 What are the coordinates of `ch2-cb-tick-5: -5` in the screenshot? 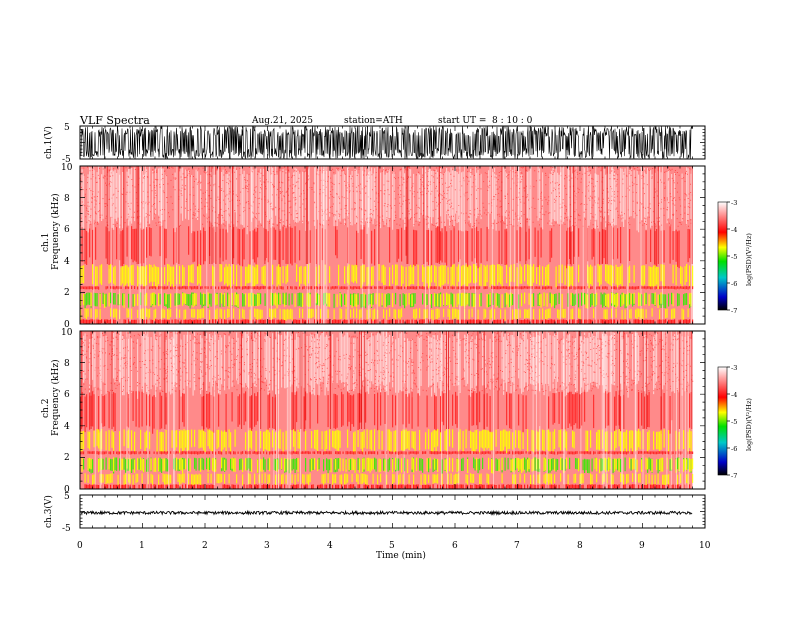 It's located at (734, 422).